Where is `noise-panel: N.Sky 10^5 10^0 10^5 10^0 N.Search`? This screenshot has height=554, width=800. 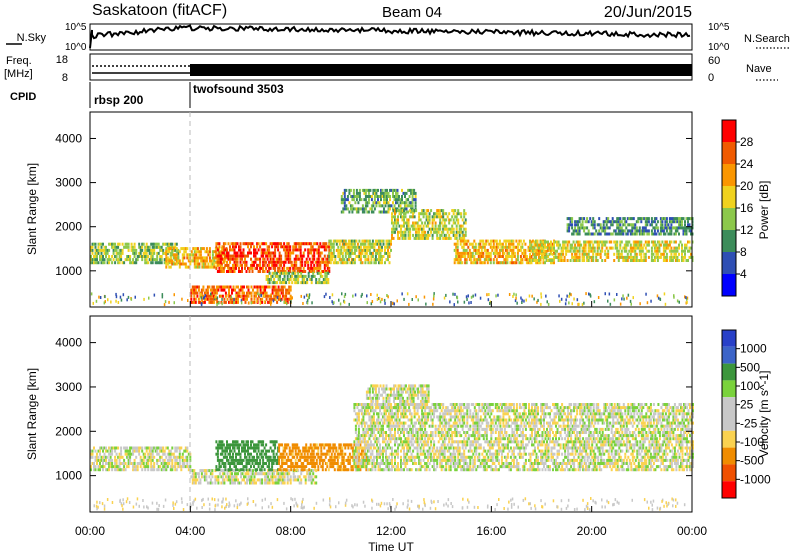
noise-panel: N.Sky 10^5 10^0 10^5 10^0 N.Search is located at coordinates (398, 37).